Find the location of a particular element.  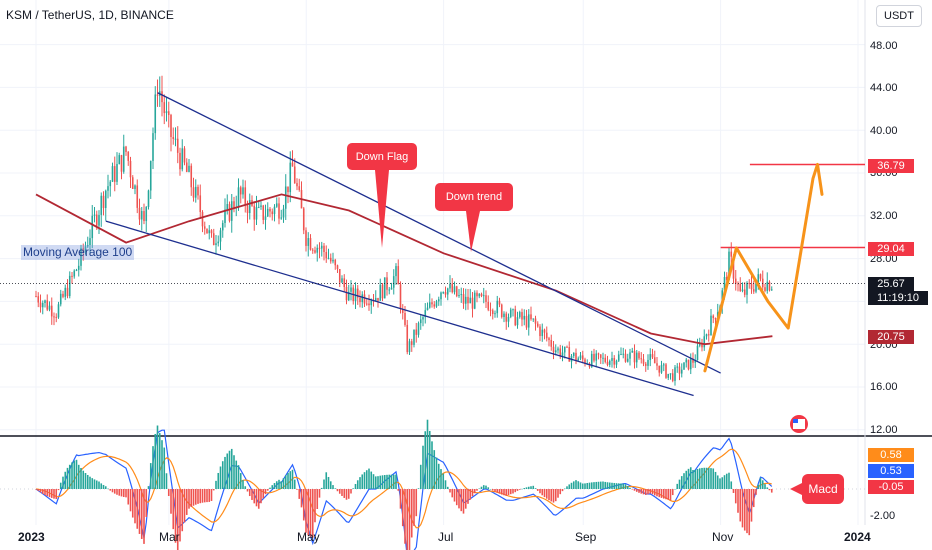

histogram-value-tag: -0.05 is located at coordinates (891, 487).